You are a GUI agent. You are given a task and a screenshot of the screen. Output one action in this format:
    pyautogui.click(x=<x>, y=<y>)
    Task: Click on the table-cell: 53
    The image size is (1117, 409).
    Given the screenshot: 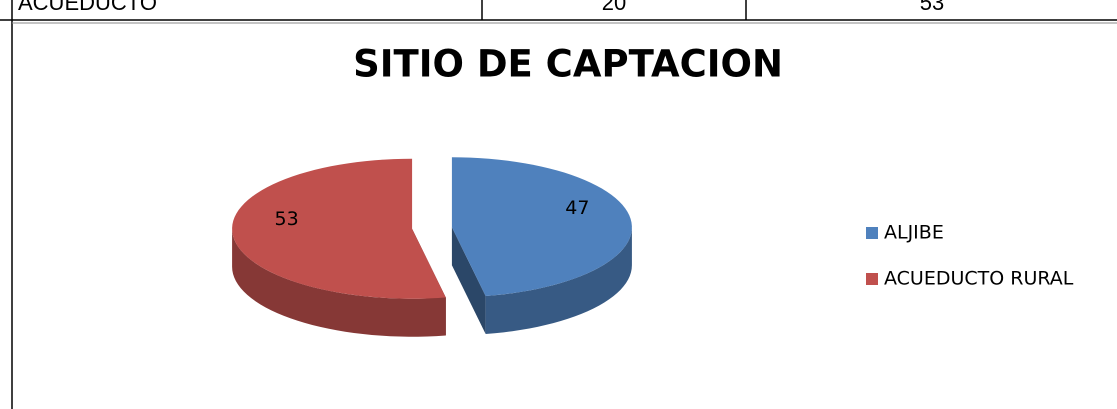 What is the action you would take?
    pyautogui.click(x=932, y=7)
    